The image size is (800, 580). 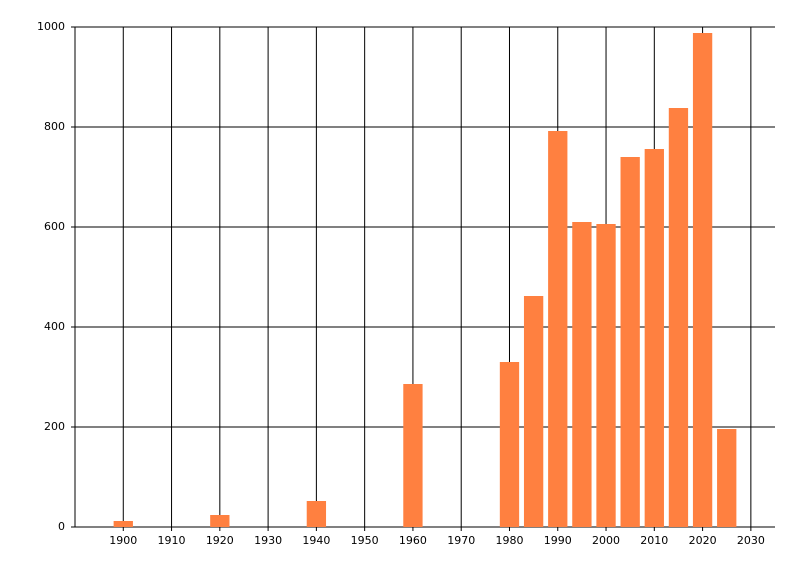 I want to click on x-tick-label: 2030, so click(x=751, y=540).